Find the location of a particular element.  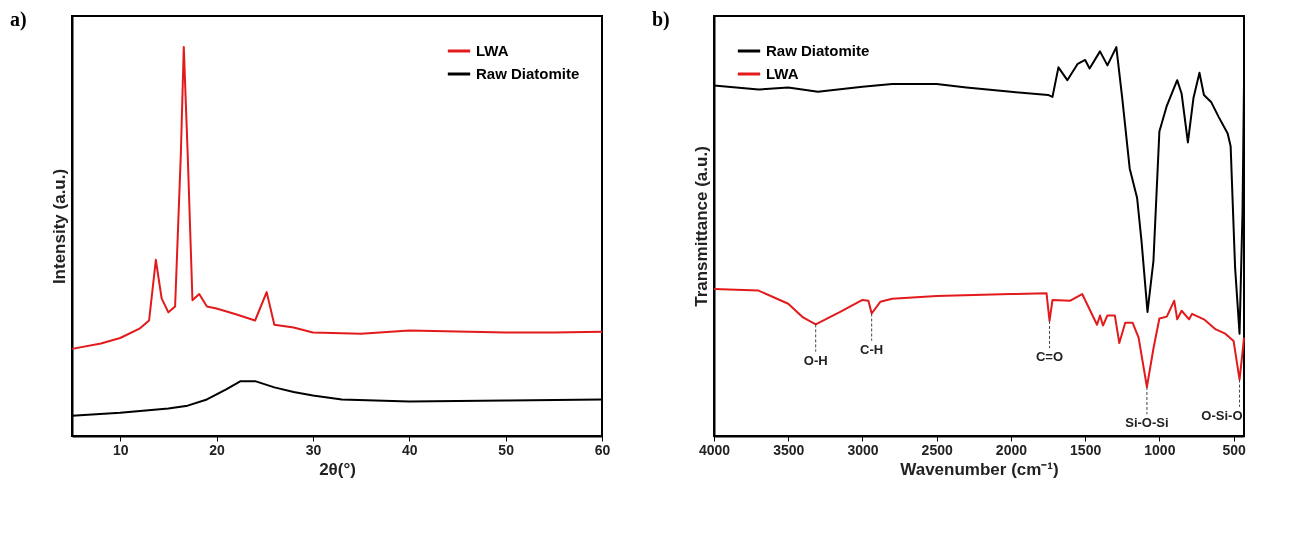

x-tick-label: 3500 is located at coordinates (789, 449).